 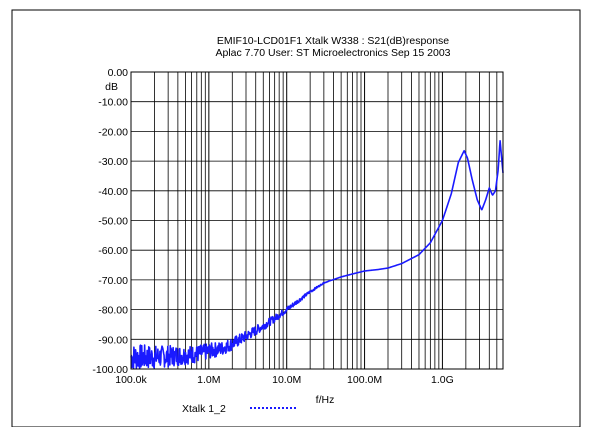 I want to click on x-axis-label: f/Hz, so click(x=325, y=400).